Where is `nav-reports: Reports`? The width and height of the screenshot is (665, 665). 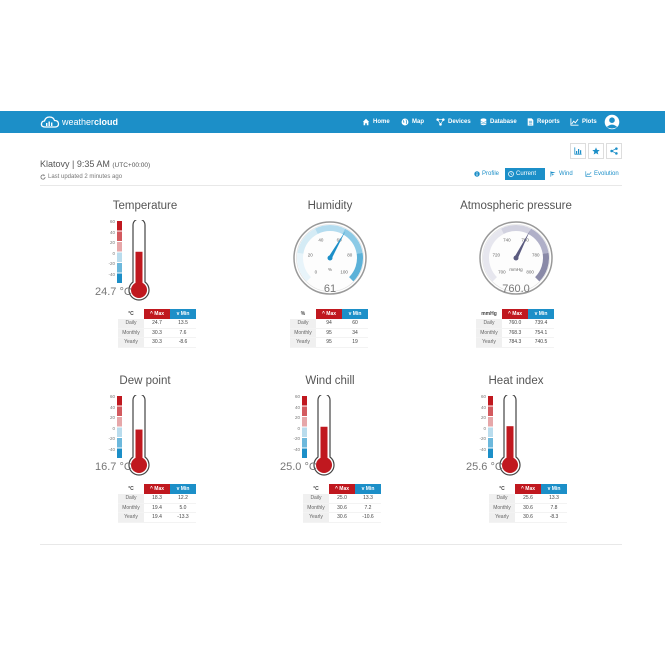
nav-reports: Reports is located at coordinates (543, 122).